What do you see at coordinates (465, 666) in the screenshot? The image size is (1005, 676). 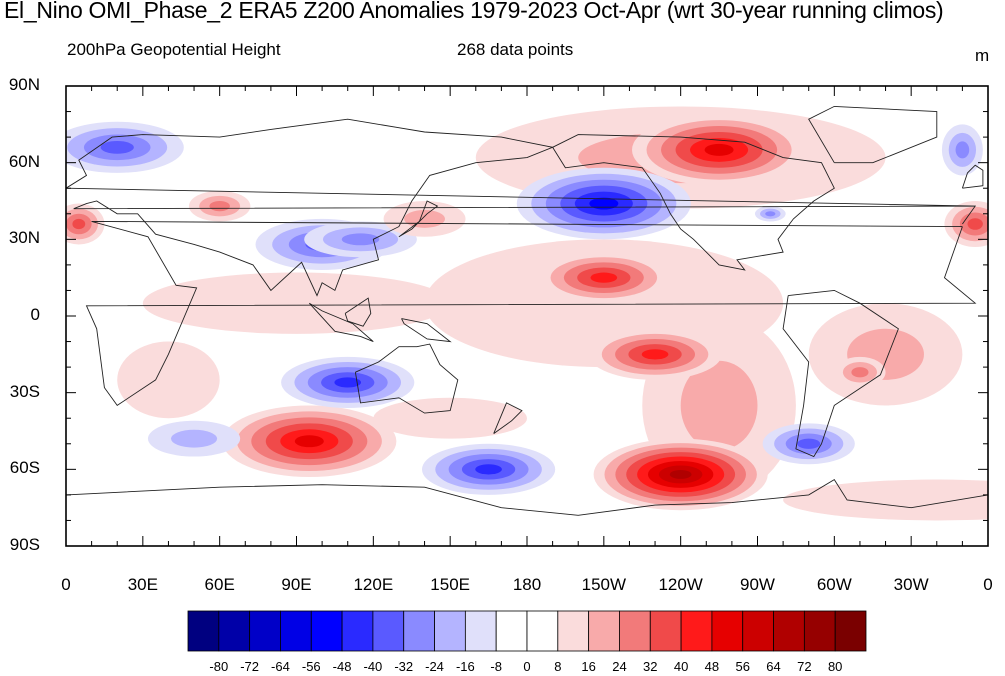 I see `colorbar-tick-label: -16` at bounding box center [465, 666].